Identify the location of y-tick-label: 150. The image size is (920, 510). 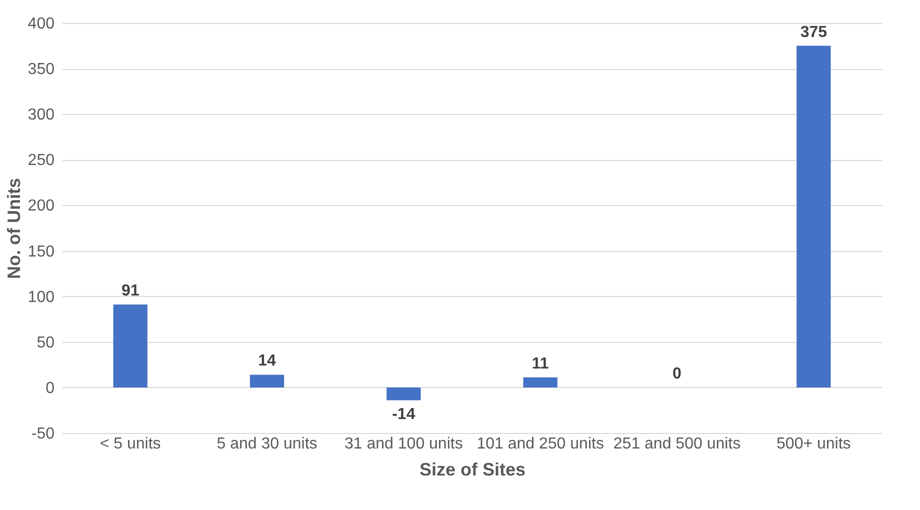
(41, 251).